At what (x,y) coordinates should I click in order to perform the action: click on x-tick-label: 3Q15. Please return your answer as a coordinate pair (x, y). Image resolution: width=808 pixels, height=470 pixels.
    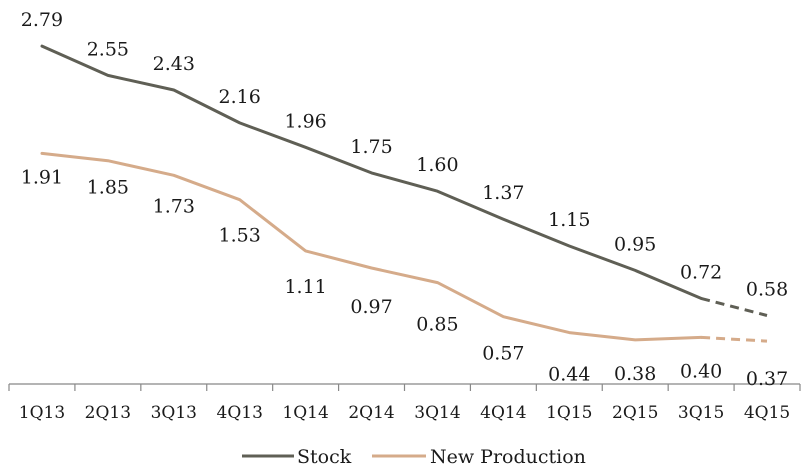
    Looking at the image, I should click on (701, 413).